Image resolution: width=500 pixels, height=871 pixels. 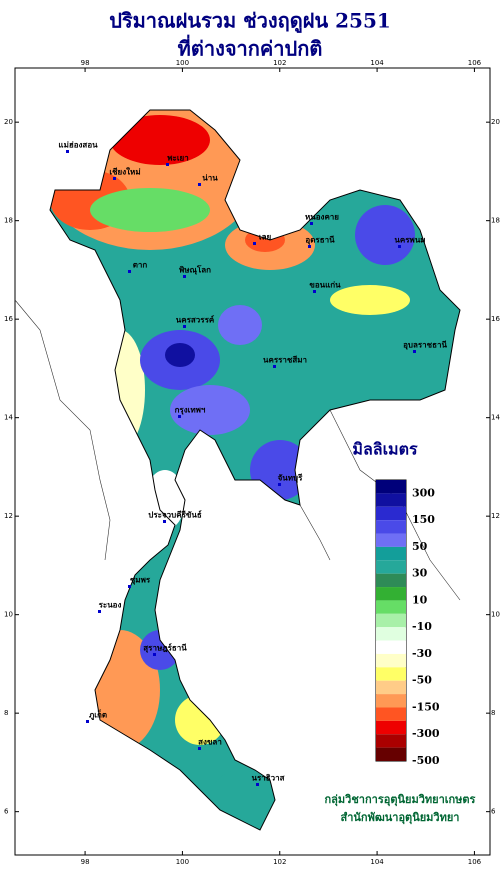 What do you see at coordinates (175, 515) in the screenshot?
I see `place-label: ประจวบคีรีขันธ์` at bounding box center [175, 515].